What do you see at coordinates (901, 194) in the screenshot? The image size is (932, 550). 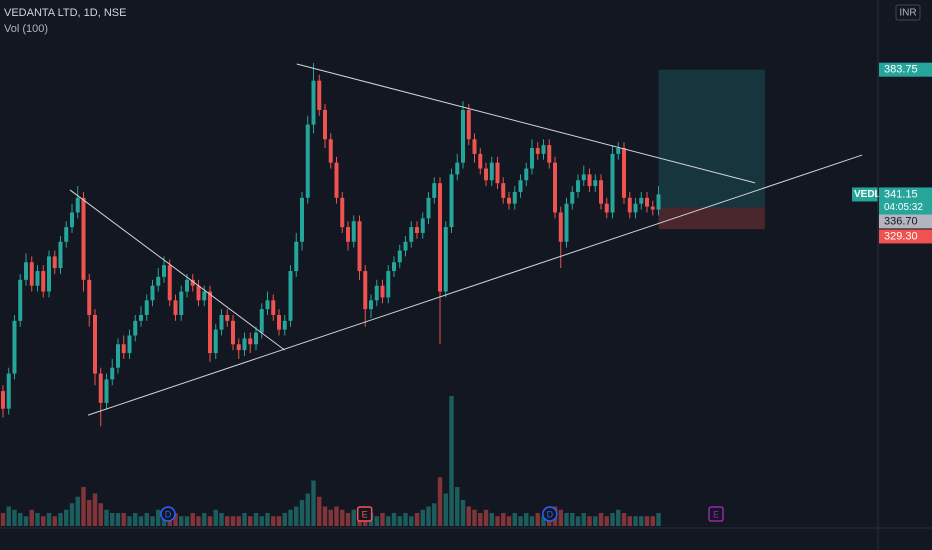 I see `last-price: 341.15` at bounding box center [901, 194].